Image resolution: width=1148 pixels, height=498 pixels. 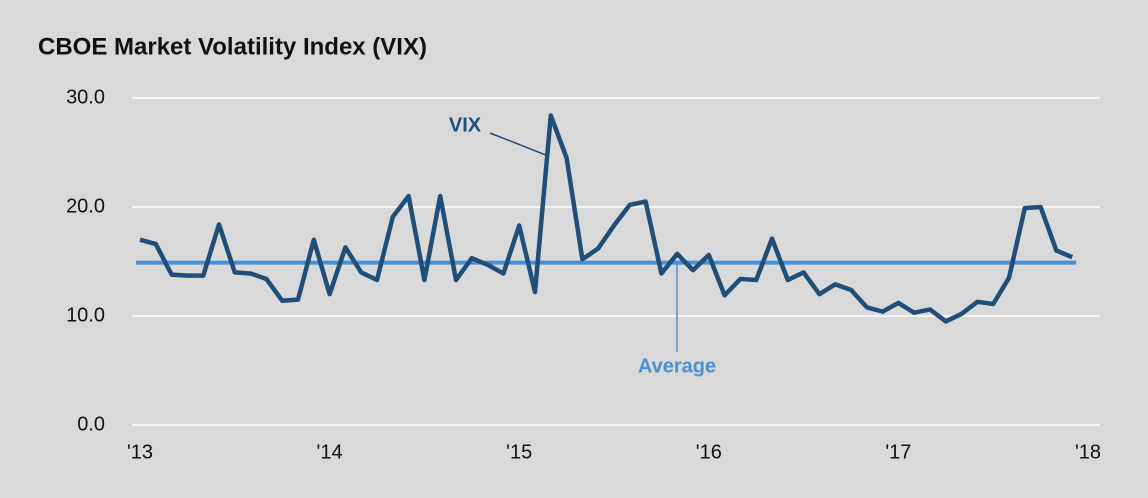 What do you see at coordinates (232, 46) in the screenshot?
I see `chart-title: CBOE Market Volatility Index (VIX)` at bounding box center [232, 46].